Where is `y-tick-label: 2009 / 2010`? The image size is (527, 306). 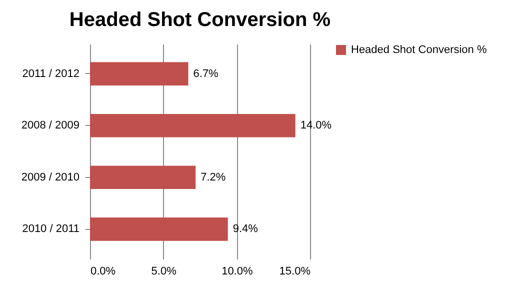
y-tick-label: 2009 / 2010 is located at coordinates (50, 177).